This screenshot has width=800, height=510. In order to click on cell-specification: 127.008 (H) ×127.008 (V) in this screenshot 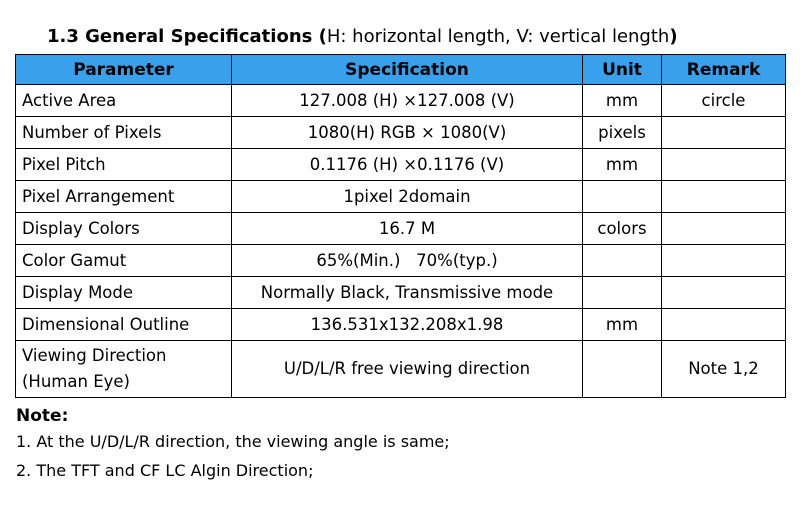, I will do `click(407, 100)`.